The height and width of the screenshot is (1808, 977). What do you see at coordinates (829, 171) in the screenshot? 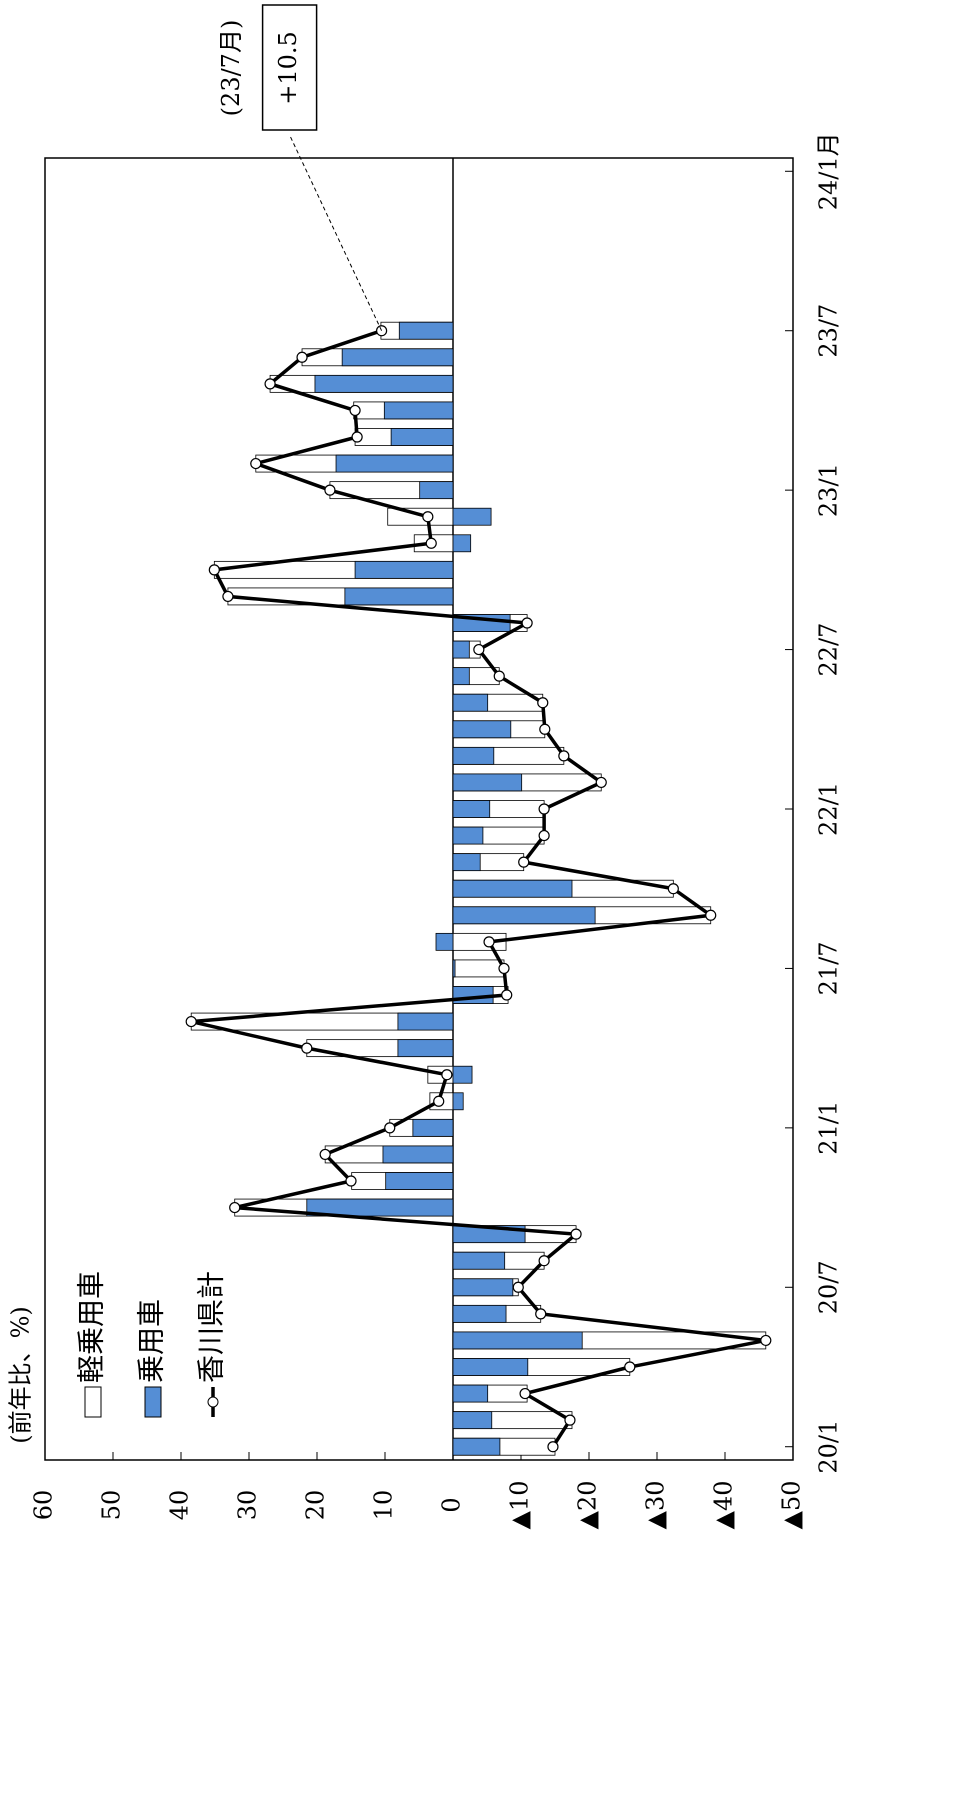
I see `x-tick-label: 24/1月` at bounding box center [829, 171].